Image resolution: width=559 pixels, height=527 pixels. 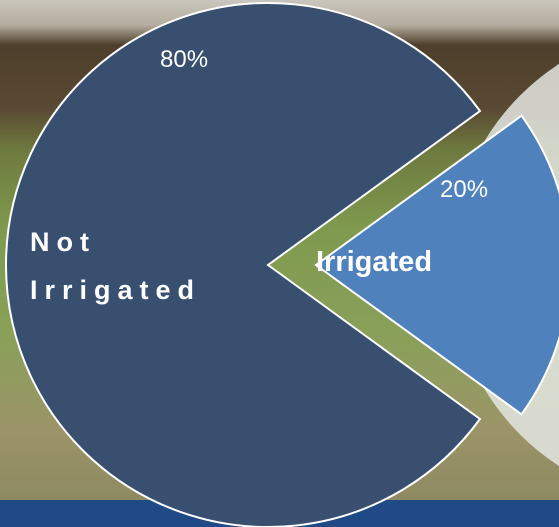 I want to click on slice-label: Not Irrigated, so click(x=116, y=266).